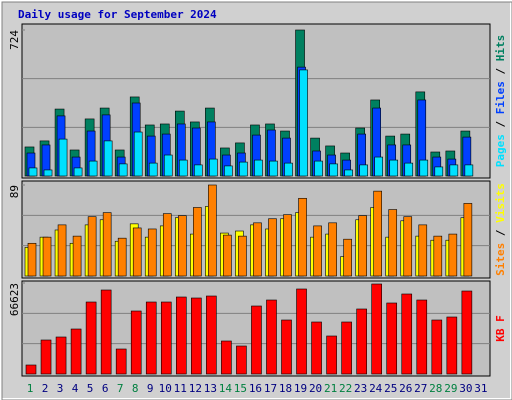 The image size is (512, 400). I want to click on legend-entry: KB F, so click(500, 328).